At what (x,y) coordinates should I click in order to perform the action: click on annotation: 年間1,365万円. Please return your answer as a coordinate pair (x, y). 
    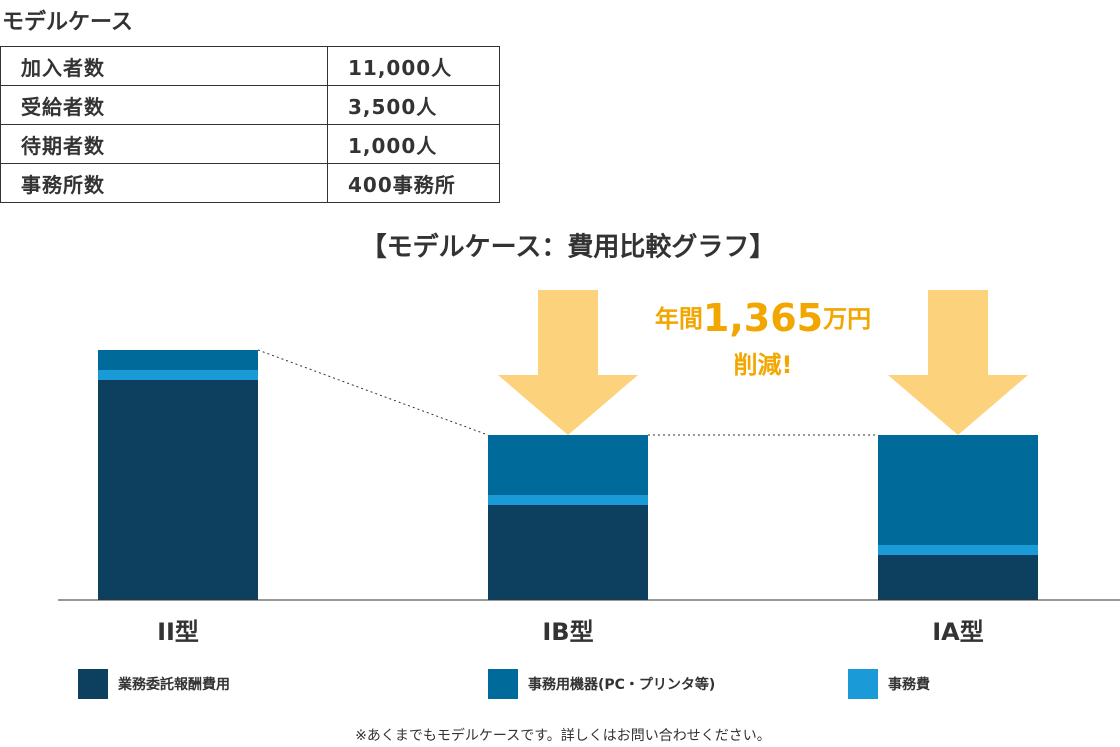
    Looking at the image, I should click on (763, 318).